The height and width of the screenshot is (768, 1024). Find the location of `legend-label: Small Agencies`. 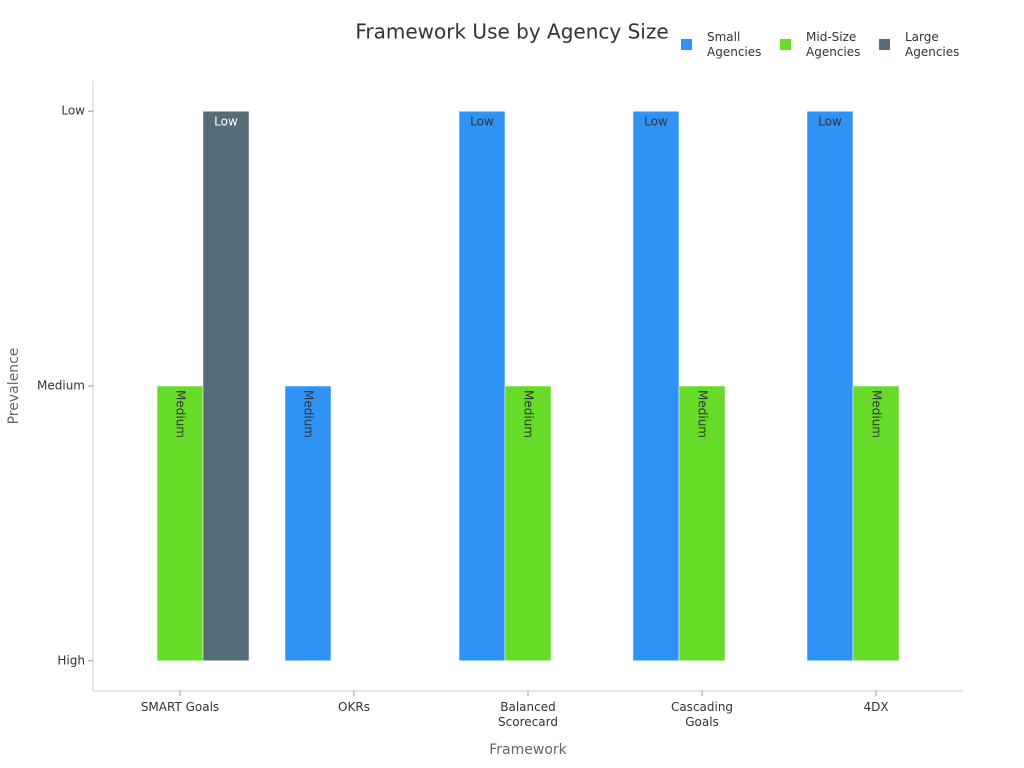

legend-label: Small Agencies is located at coordinates (734, 44).